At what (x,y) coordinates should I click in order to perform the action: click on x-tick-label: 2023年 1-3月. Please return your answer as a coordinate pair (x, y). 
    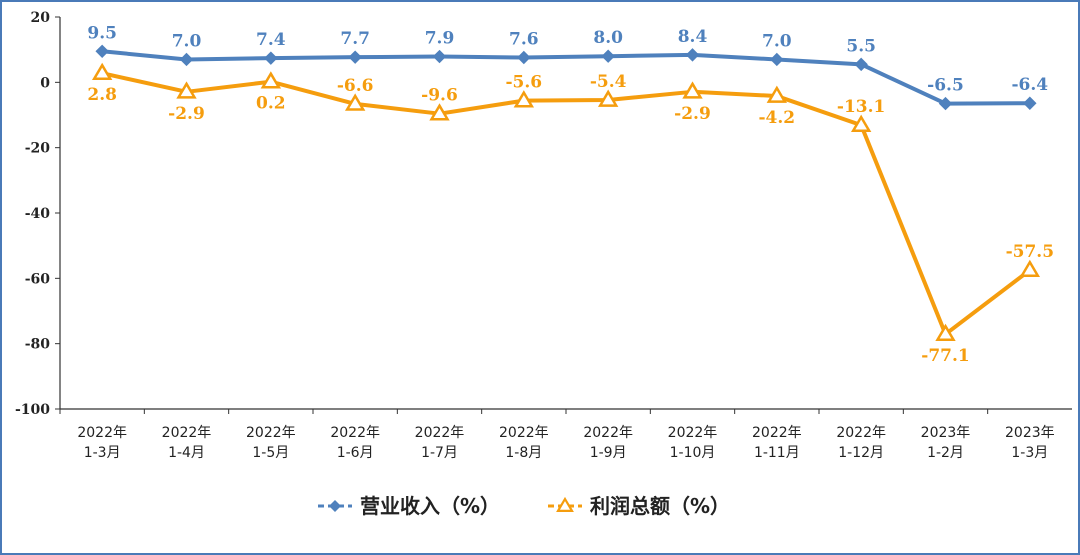
    Looking at the image, I should click on (1030, 443).